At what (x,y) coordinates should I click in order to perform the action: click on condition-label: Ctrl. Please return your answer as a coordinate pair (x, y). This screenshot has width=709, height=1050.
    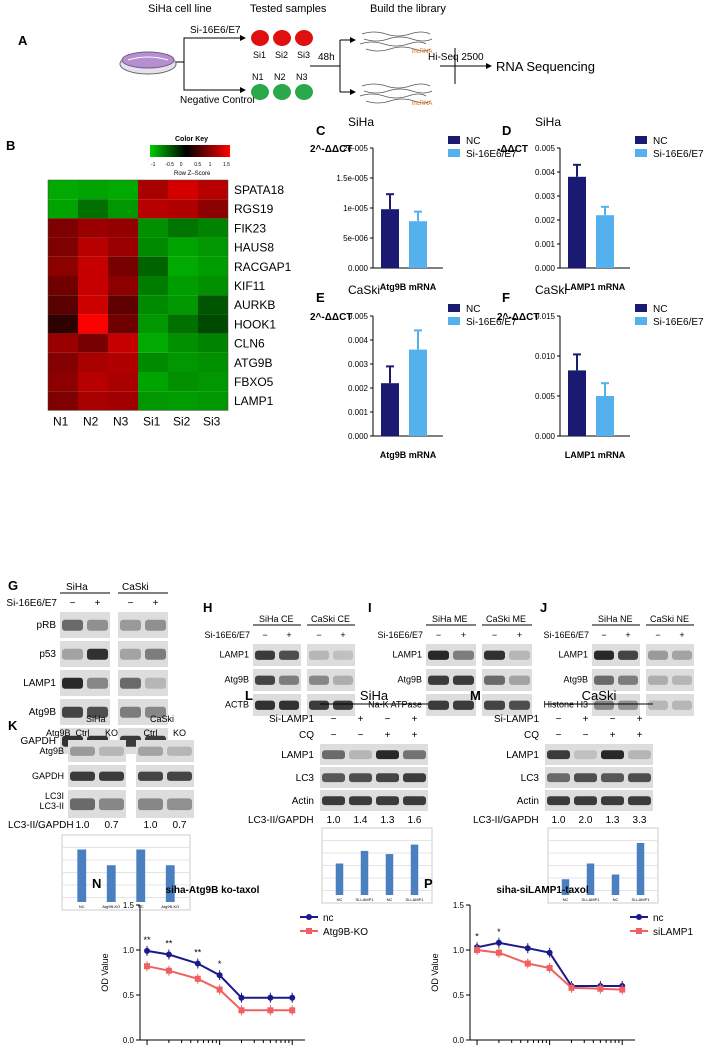
    Looking at the image, I should click on (83, 733).